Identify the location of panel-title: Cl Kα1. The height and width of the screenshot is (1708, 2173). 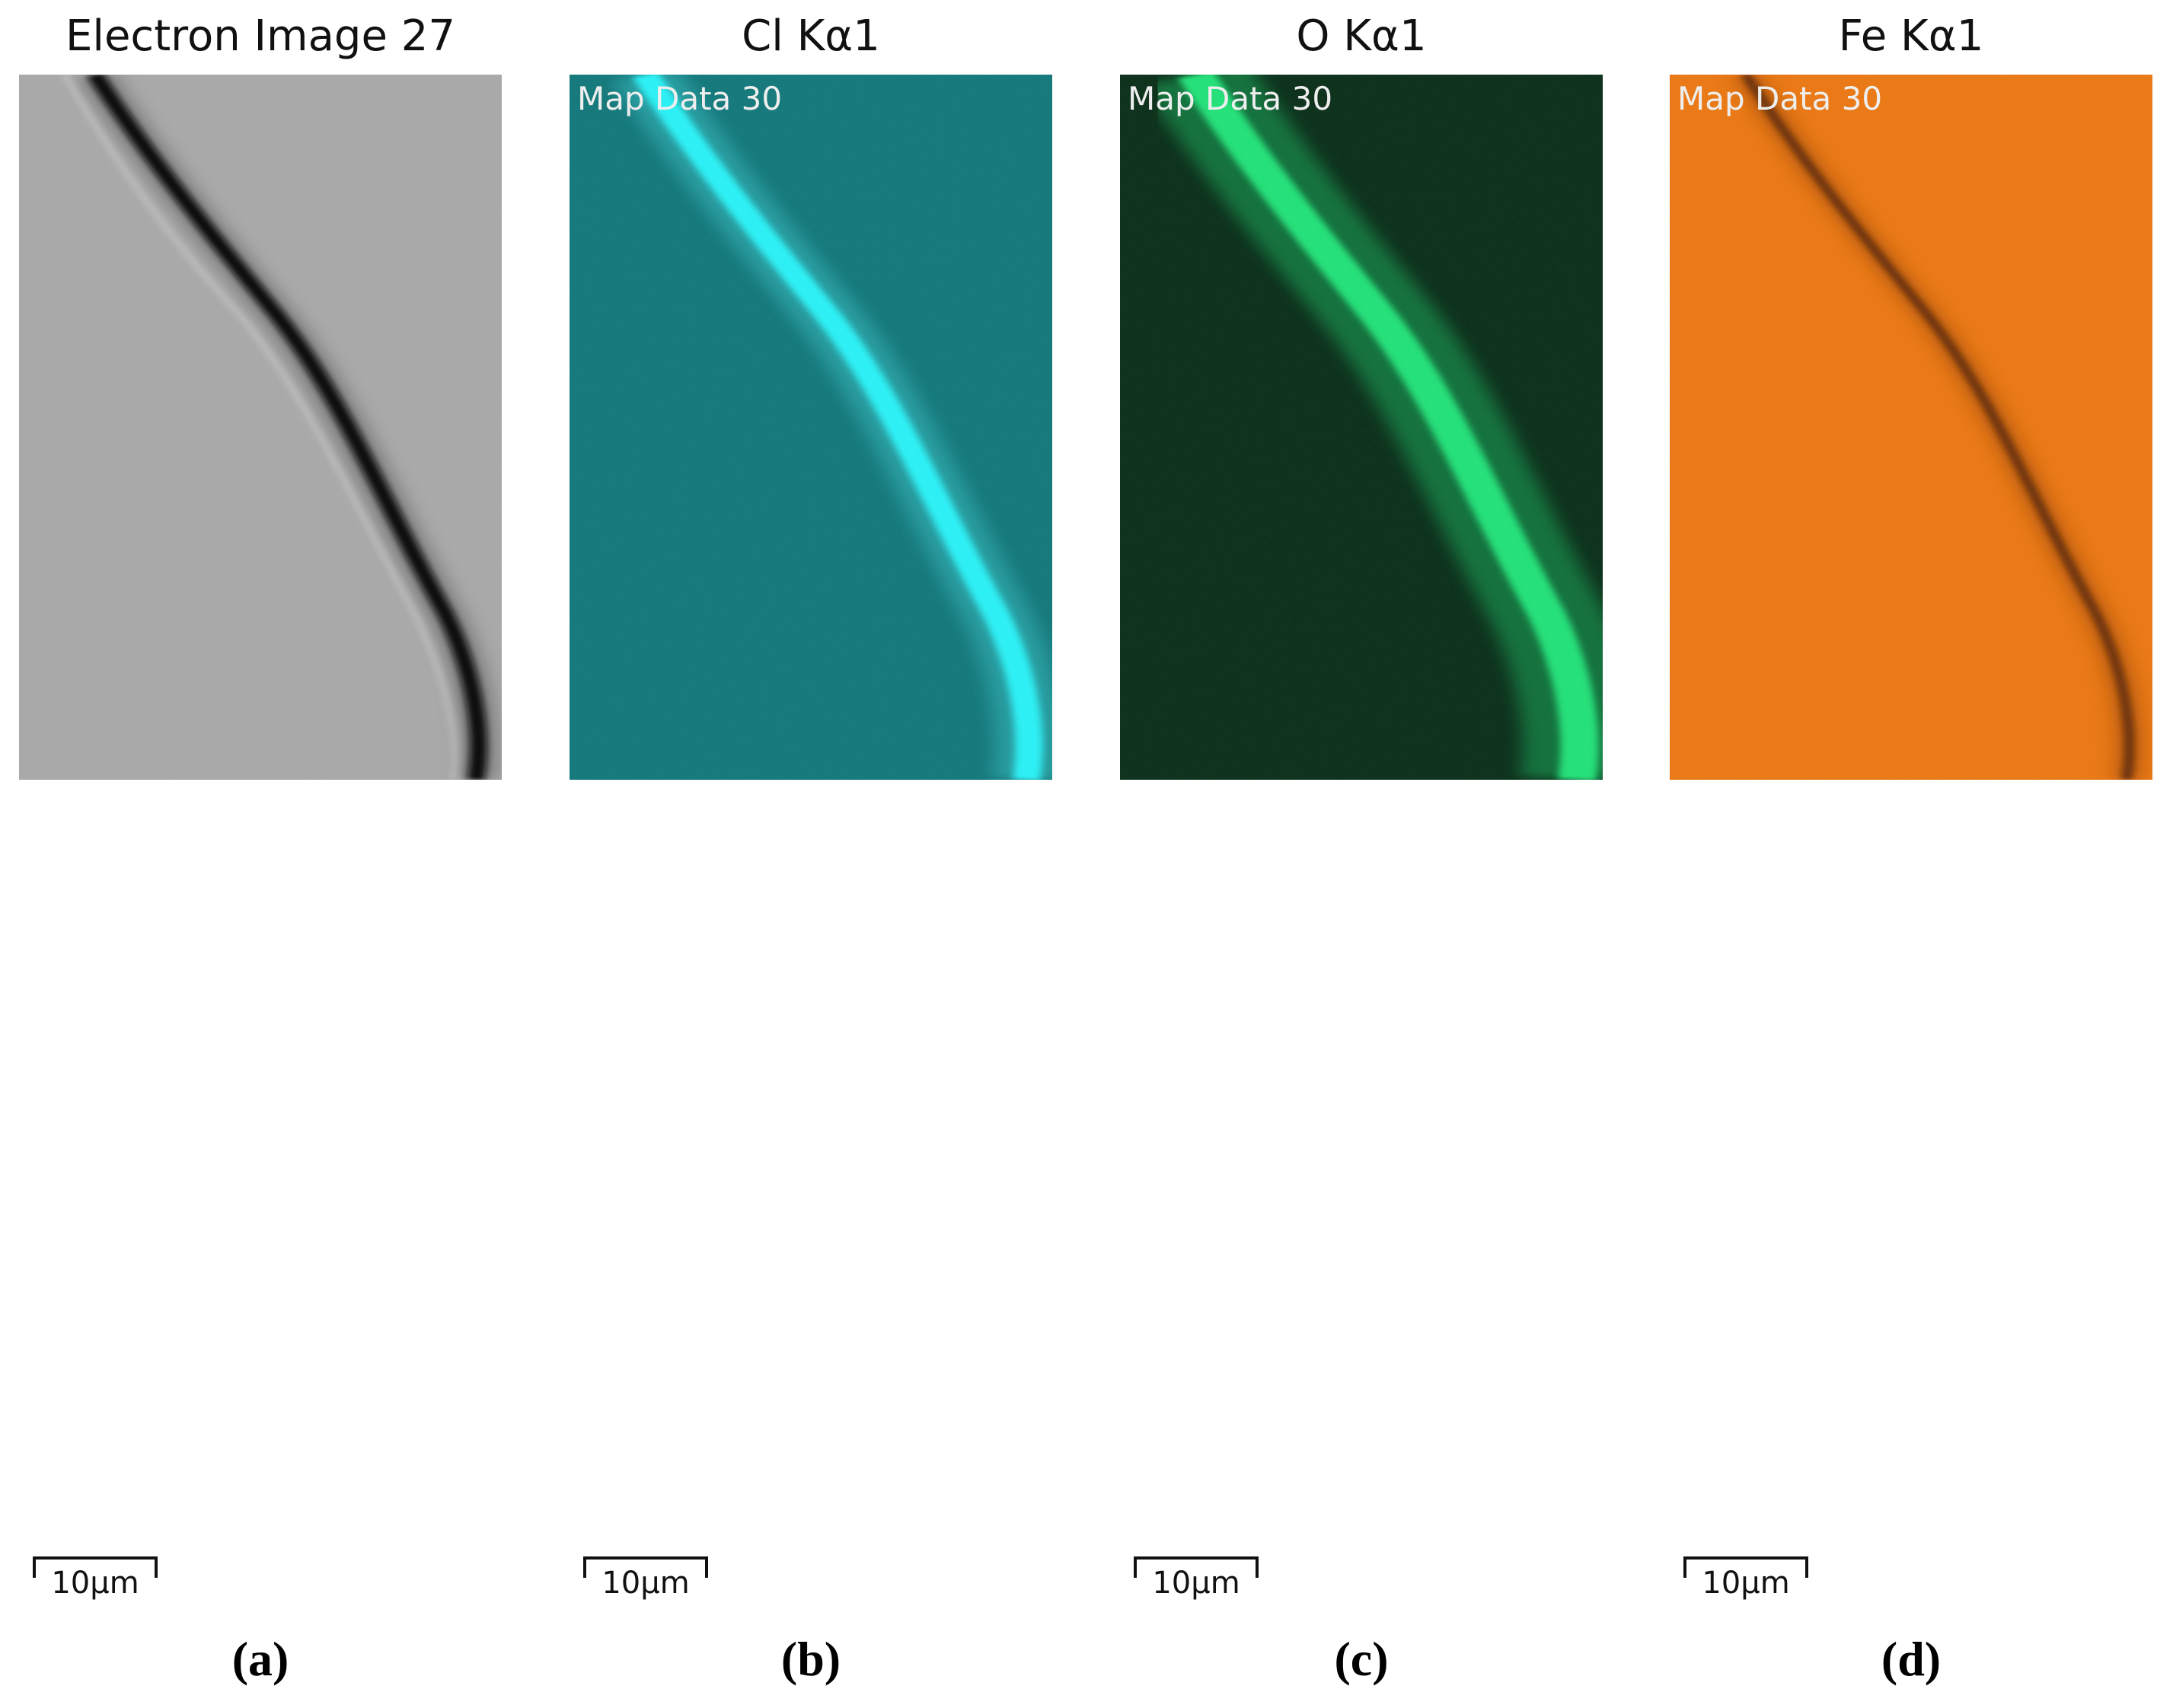
(811, 36).